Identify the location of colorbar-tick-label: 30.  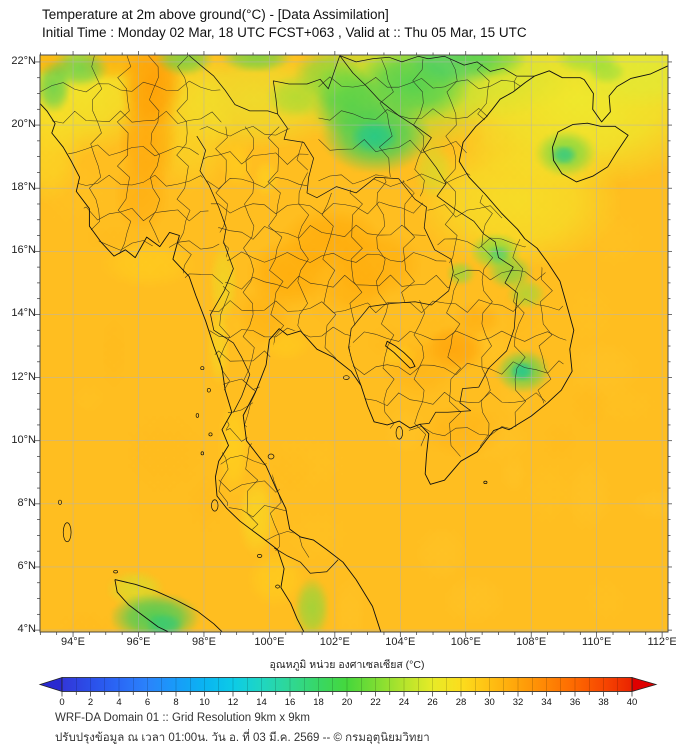
(489, 702).